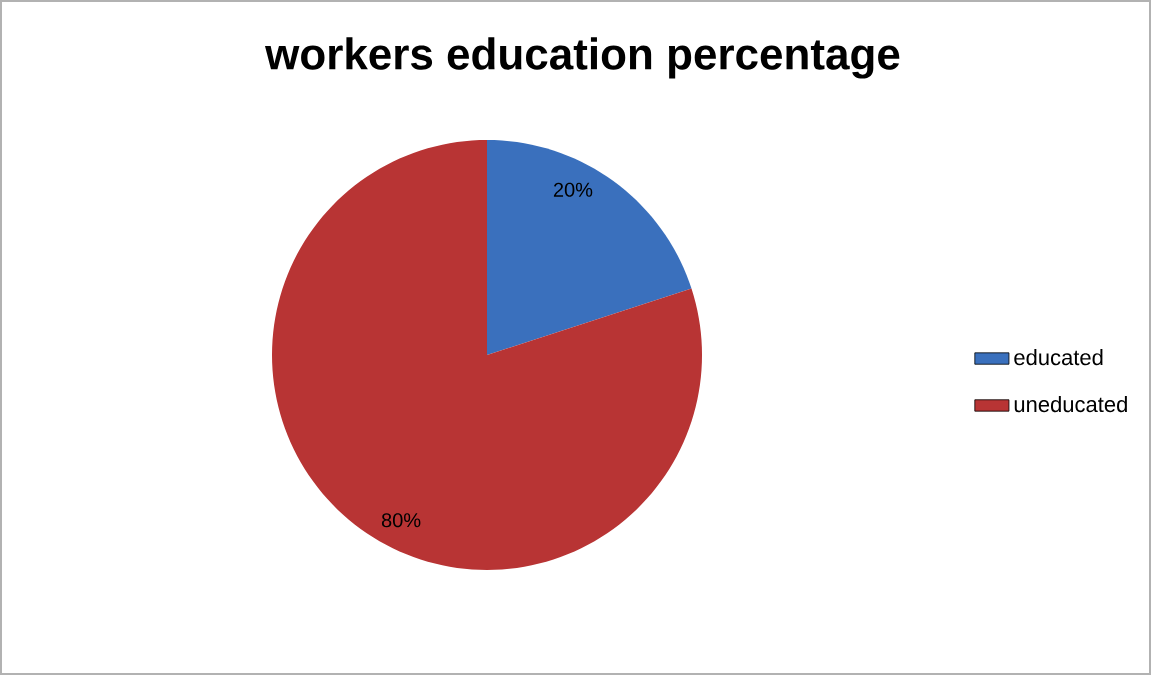 This screenshot has width=1151, height=675. I want to click on chart-title: workers education percentage, so click(582, 58).